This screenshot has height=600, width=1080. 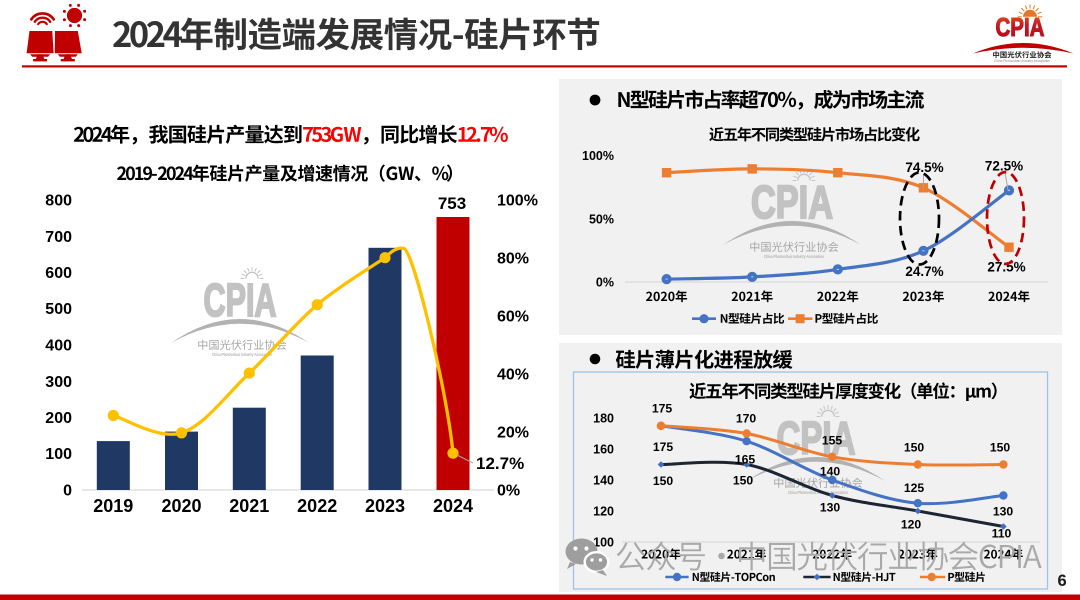 I want to click on svg-text: 60%, so click(x=513, y=317).